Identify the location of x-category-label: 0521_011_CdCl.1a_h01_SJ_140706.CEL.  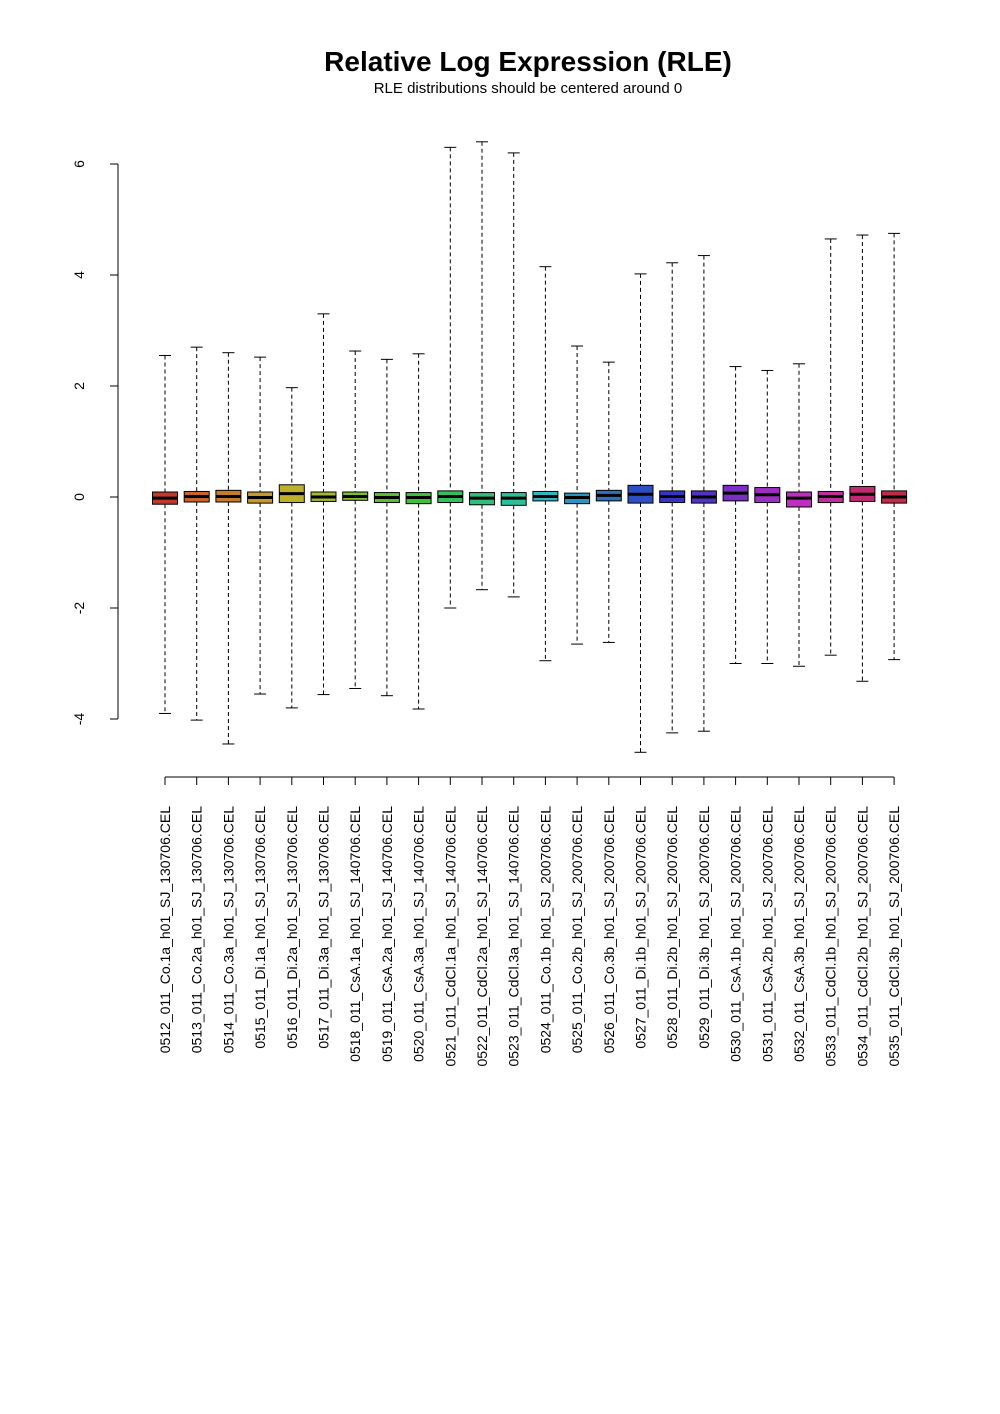
(450, 936).